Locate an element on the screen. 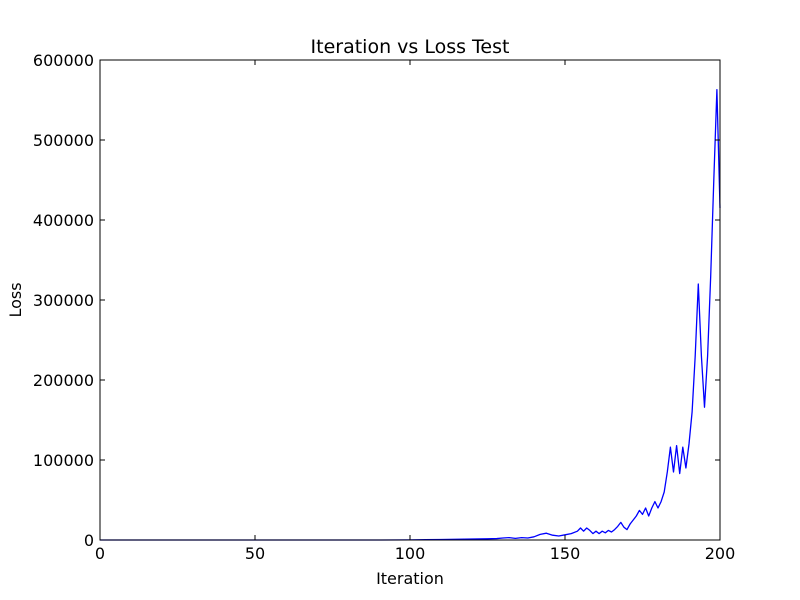 The image size is (800, 600). y-axis-title: Loss is located at coordinates (15, 299).